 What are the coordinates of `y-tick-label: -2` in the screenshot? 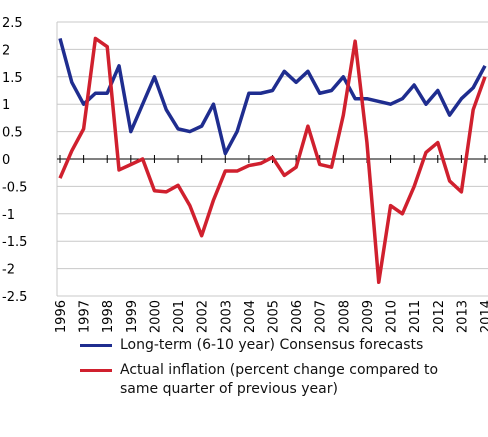 It's located at (8, 270).